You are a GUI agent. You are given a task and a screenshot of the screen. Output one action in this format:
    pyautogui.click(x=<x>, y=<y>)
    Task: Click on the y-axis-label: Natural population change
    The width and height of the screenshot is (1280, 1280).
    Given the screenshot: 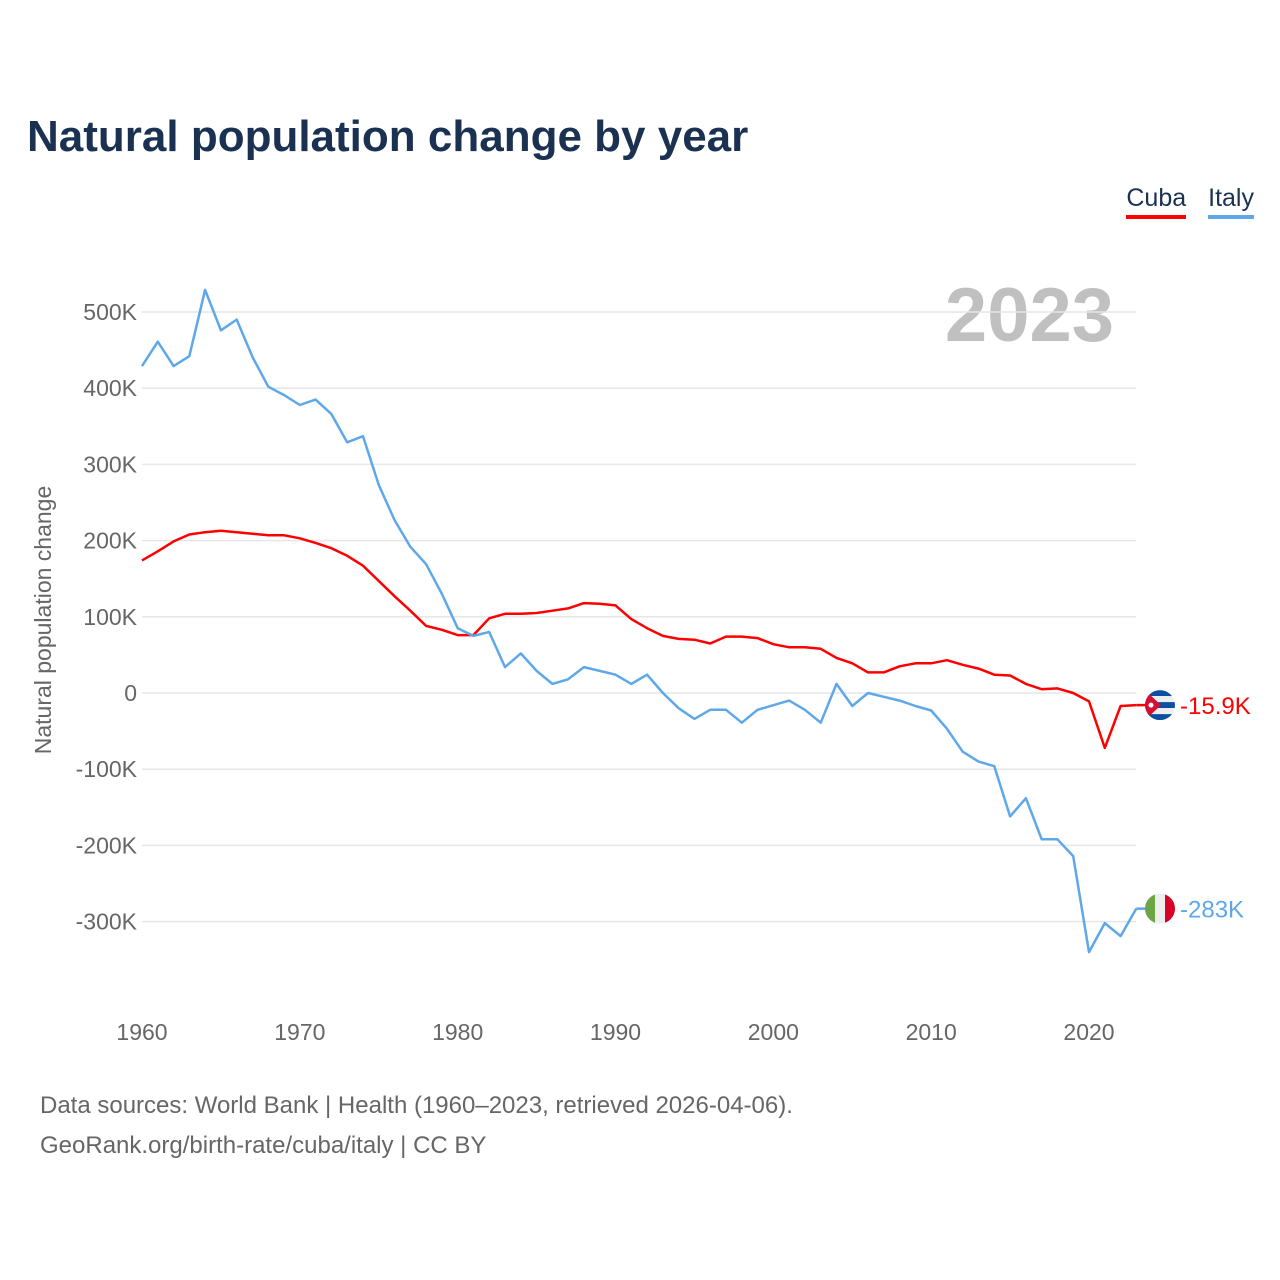 What is the action you would take?
    pyautogui.click(x=43, y=620)
    